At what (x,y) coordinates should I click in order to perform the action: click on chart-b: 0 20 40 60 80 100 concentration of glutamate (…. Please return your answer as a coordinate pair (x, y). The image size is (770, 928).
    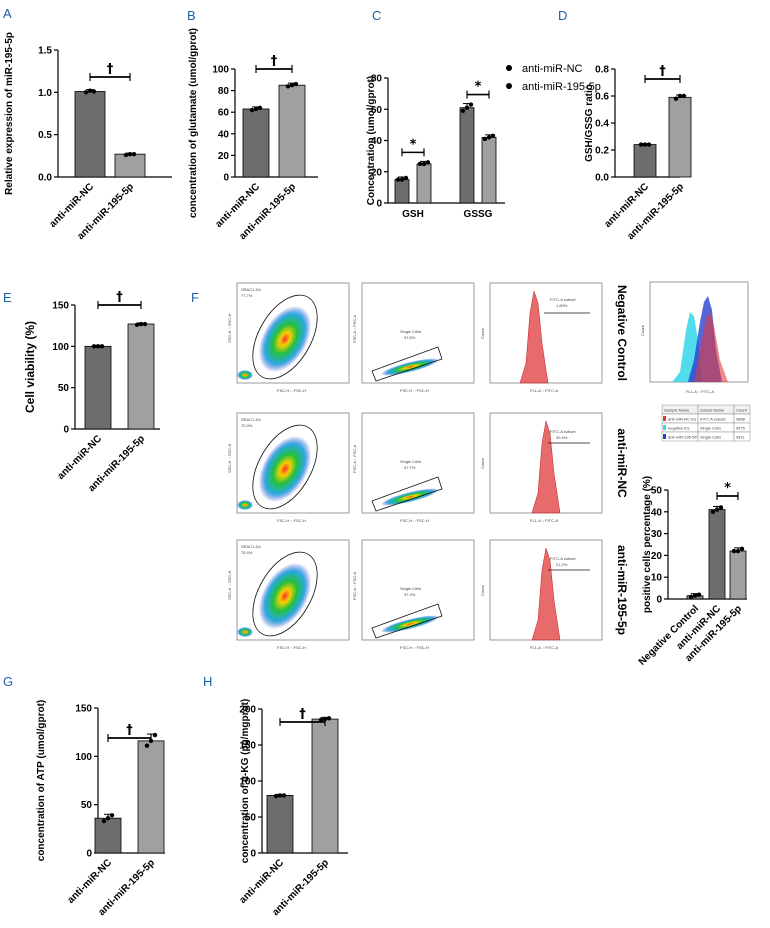
    Looking at the image, I should click on (253, 135).